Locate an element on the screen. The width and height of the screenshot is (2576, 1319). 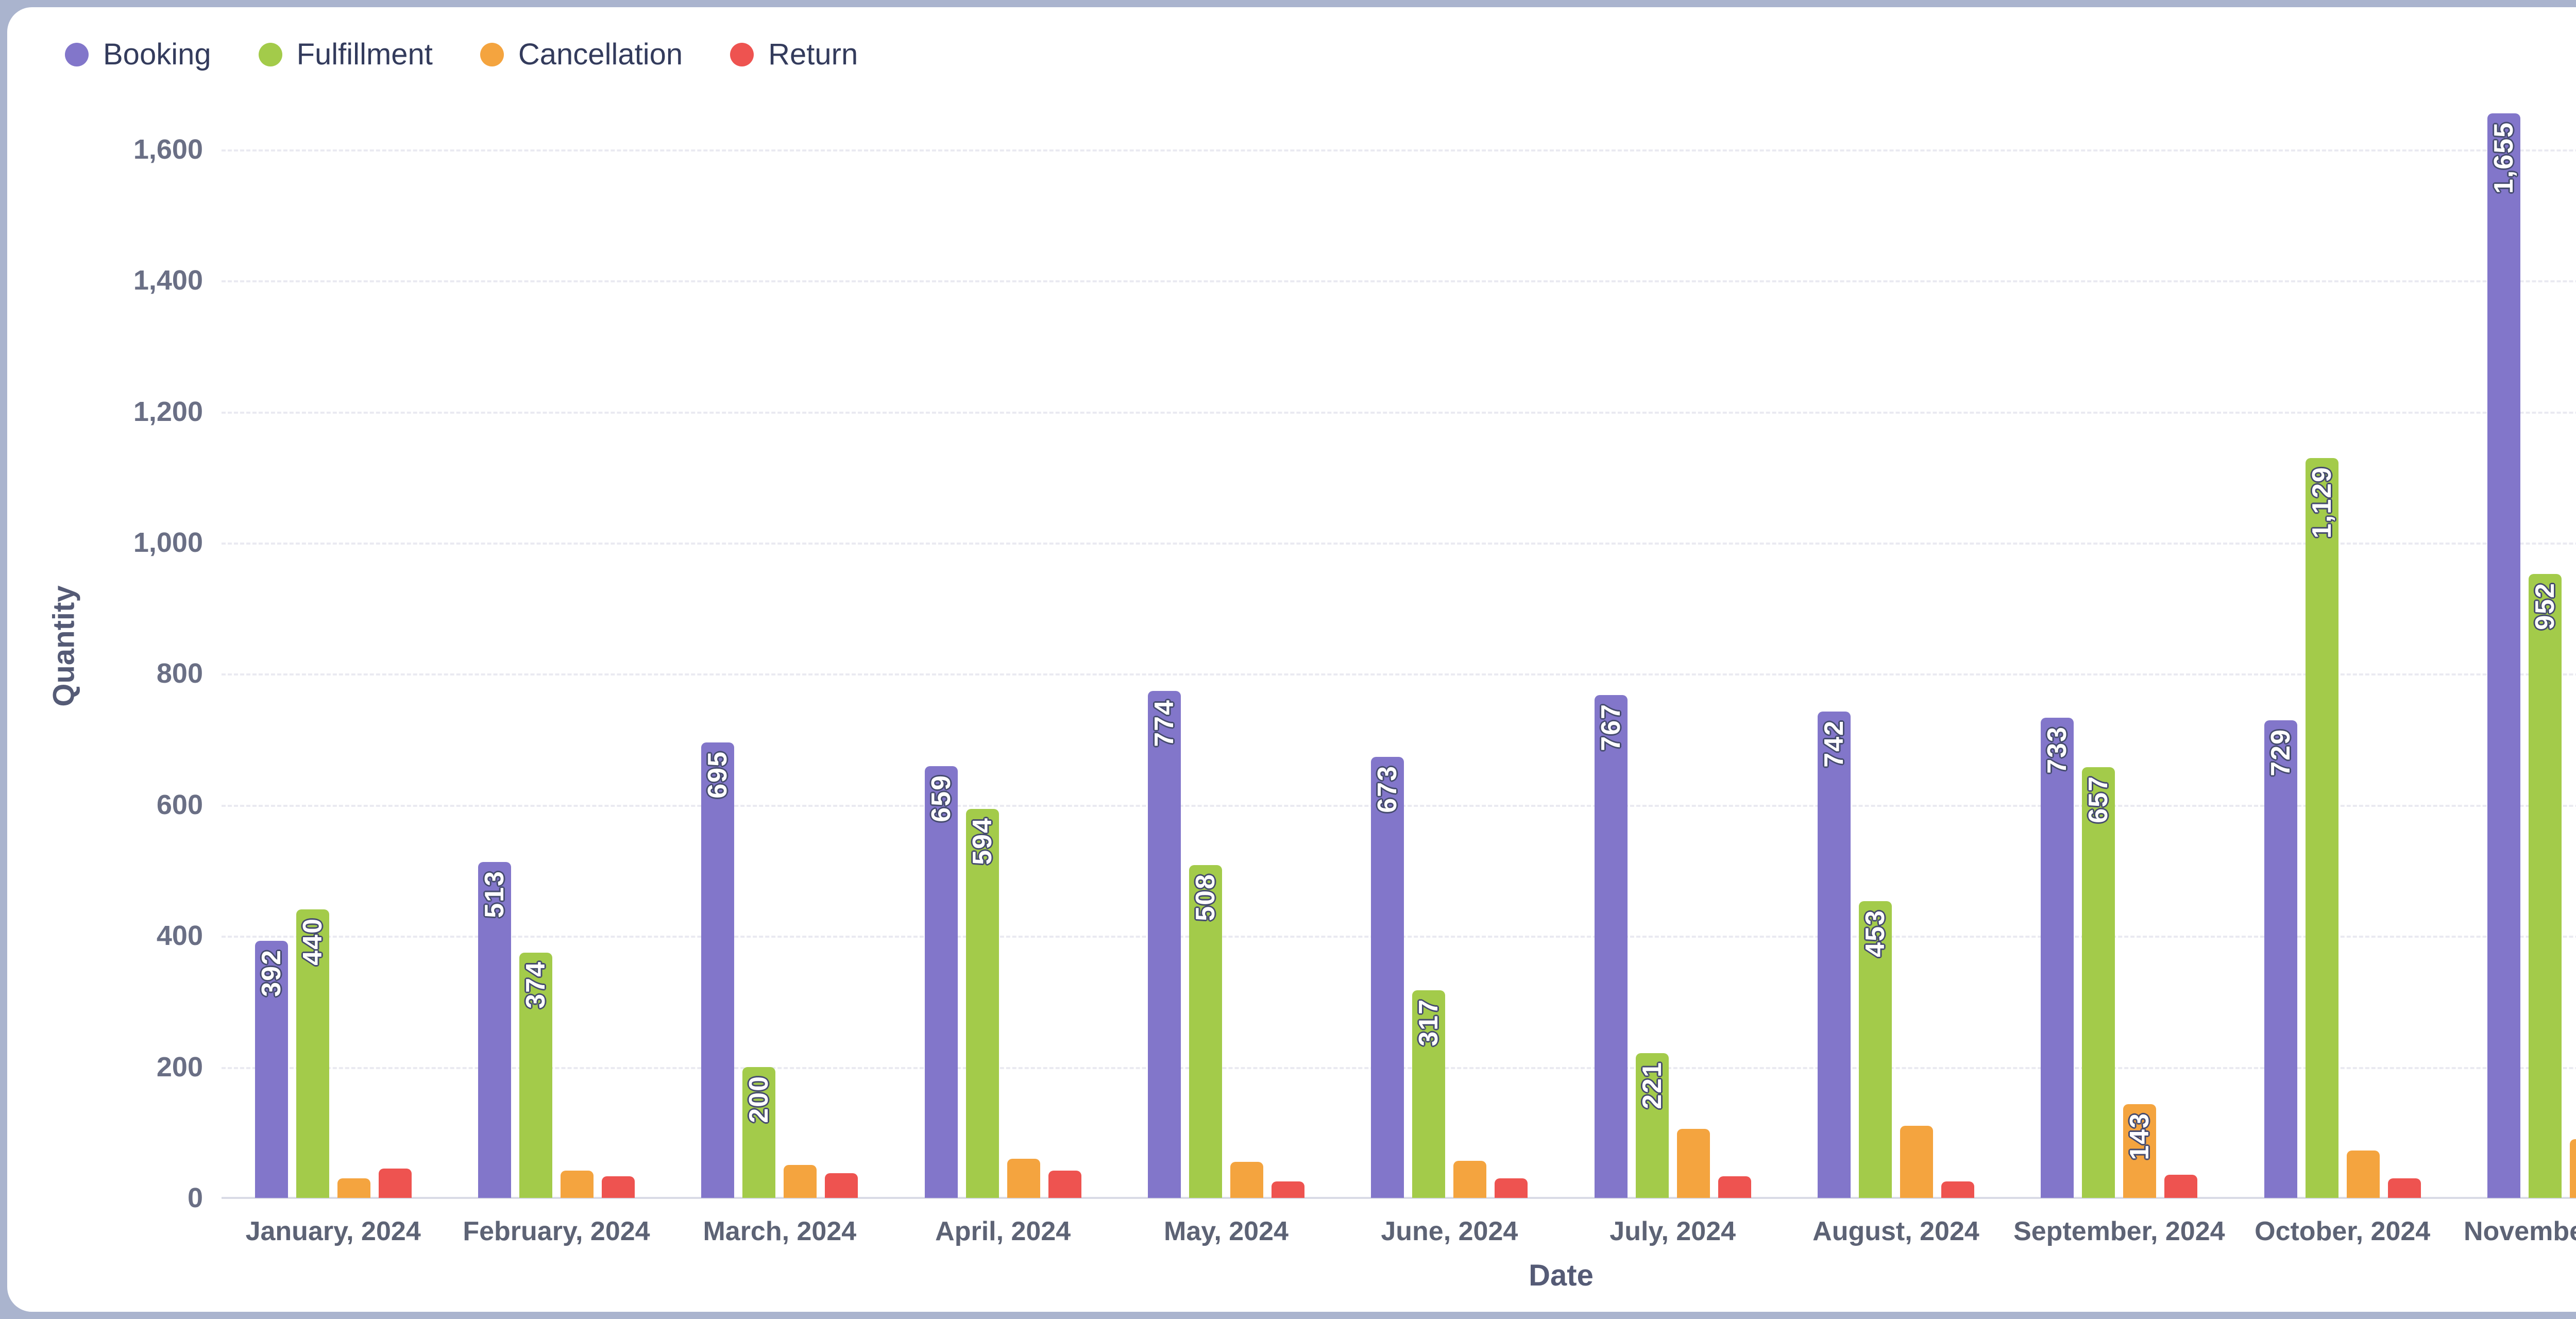
y-tick-label: 1,000 is located at coordinates (168, 543).